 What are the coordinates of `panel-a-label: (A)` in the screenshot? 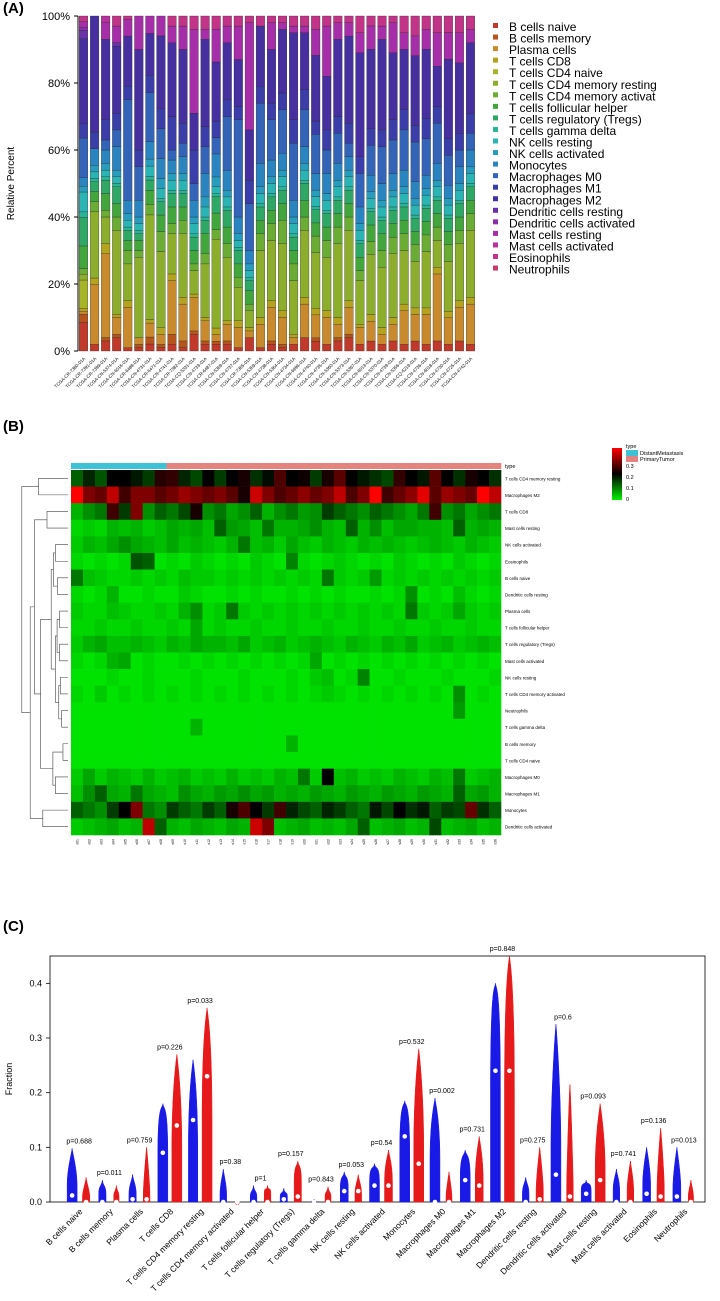 It's located at (13, 8).